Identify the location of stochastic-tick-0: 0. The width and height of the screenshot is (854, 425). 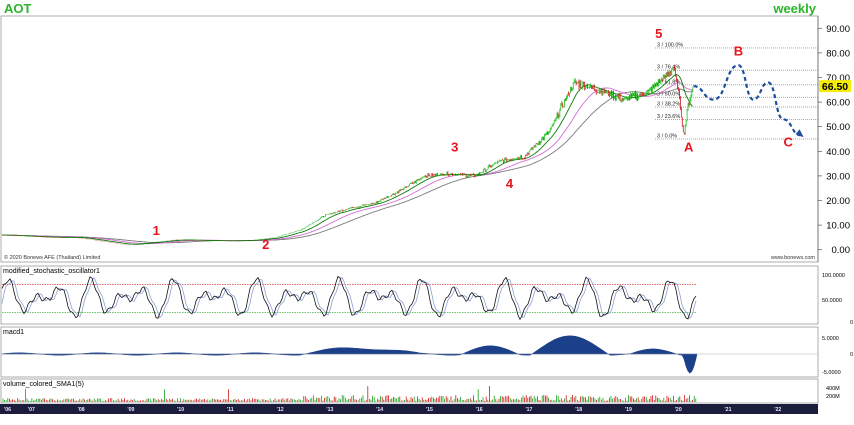
(851, 323).